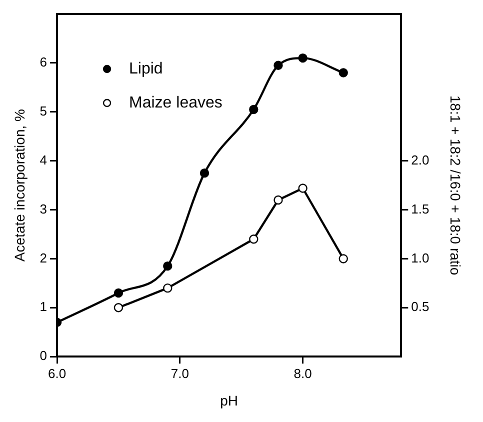  I want to click on legend-label: Lipid, so click(146, 69).